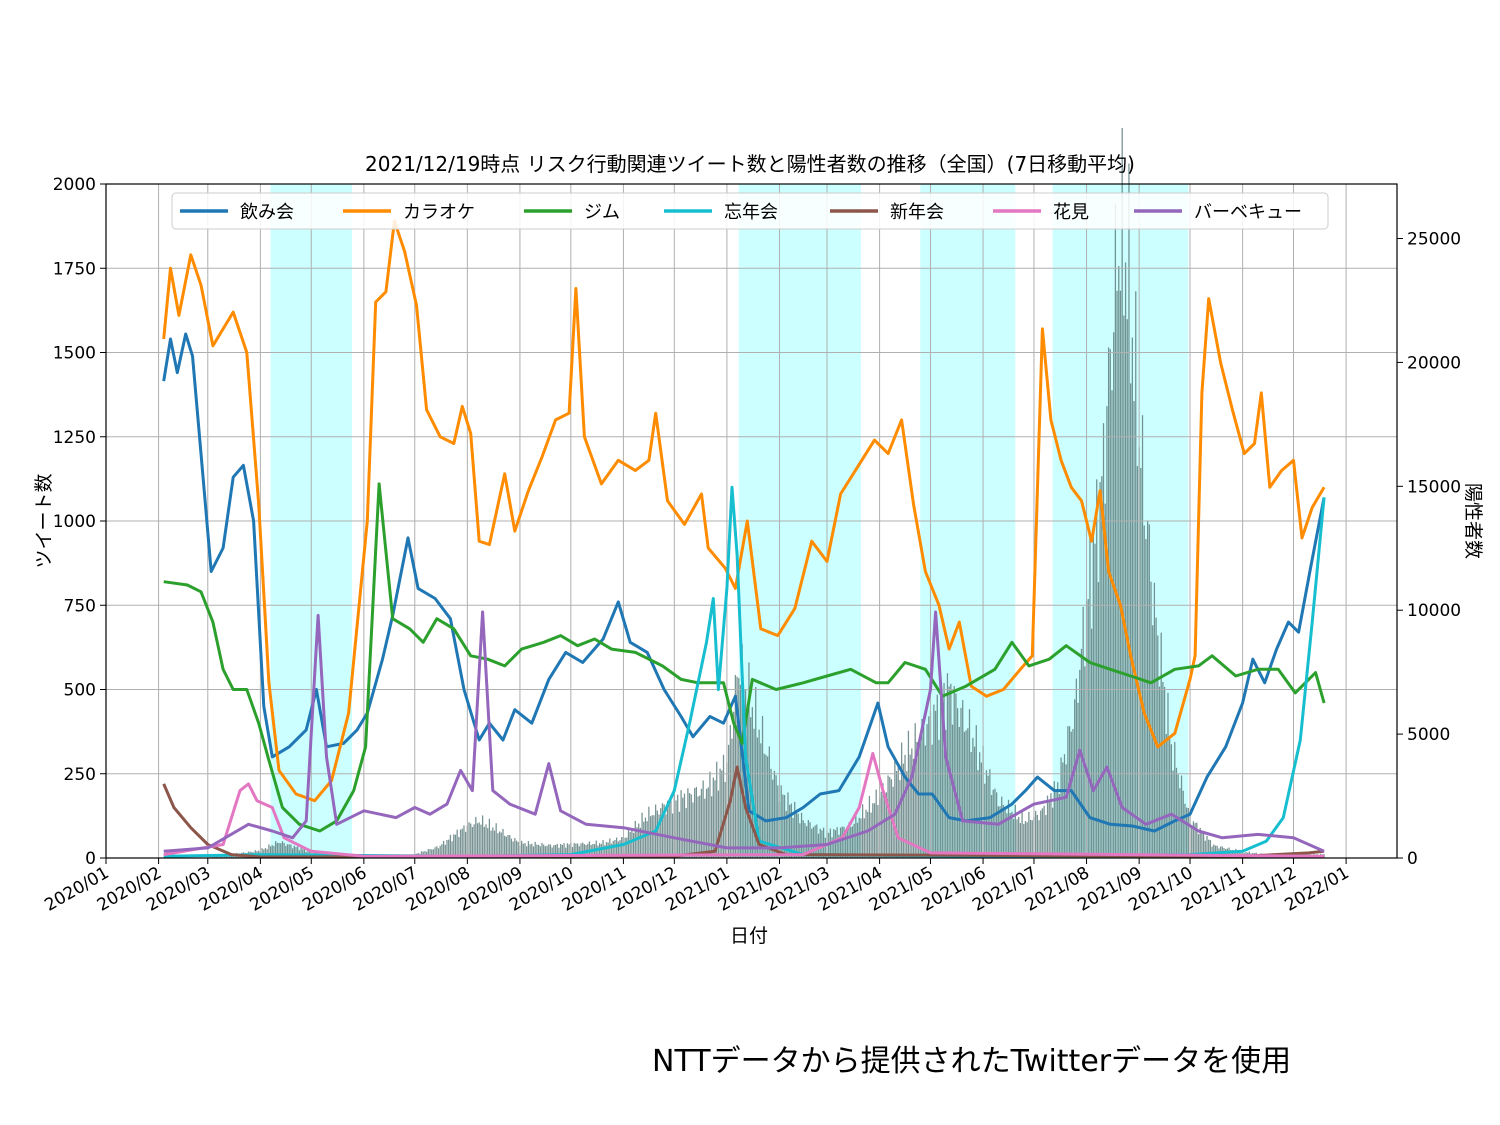 This screenshot has height=1125, width=1500. What do you see at coordinates (79, 522) in the screenshot?
I see `left-axis-ticks: 0 250 500 750 1000 1250 1500 1750 2000` at bounding box center [79, 522].